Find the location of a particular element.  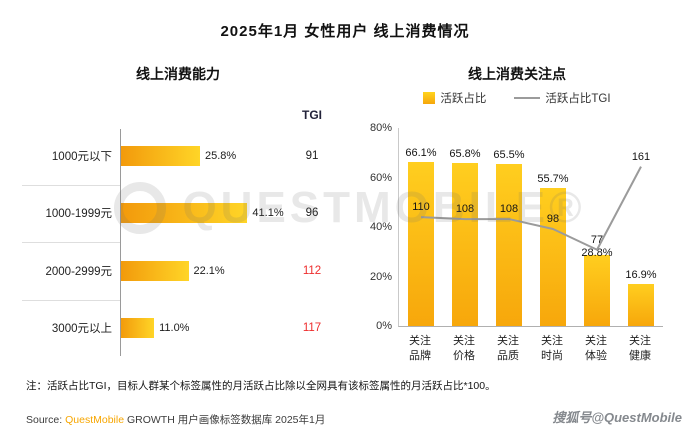

value-label: 41.1% is located at coordinates (268, 213).